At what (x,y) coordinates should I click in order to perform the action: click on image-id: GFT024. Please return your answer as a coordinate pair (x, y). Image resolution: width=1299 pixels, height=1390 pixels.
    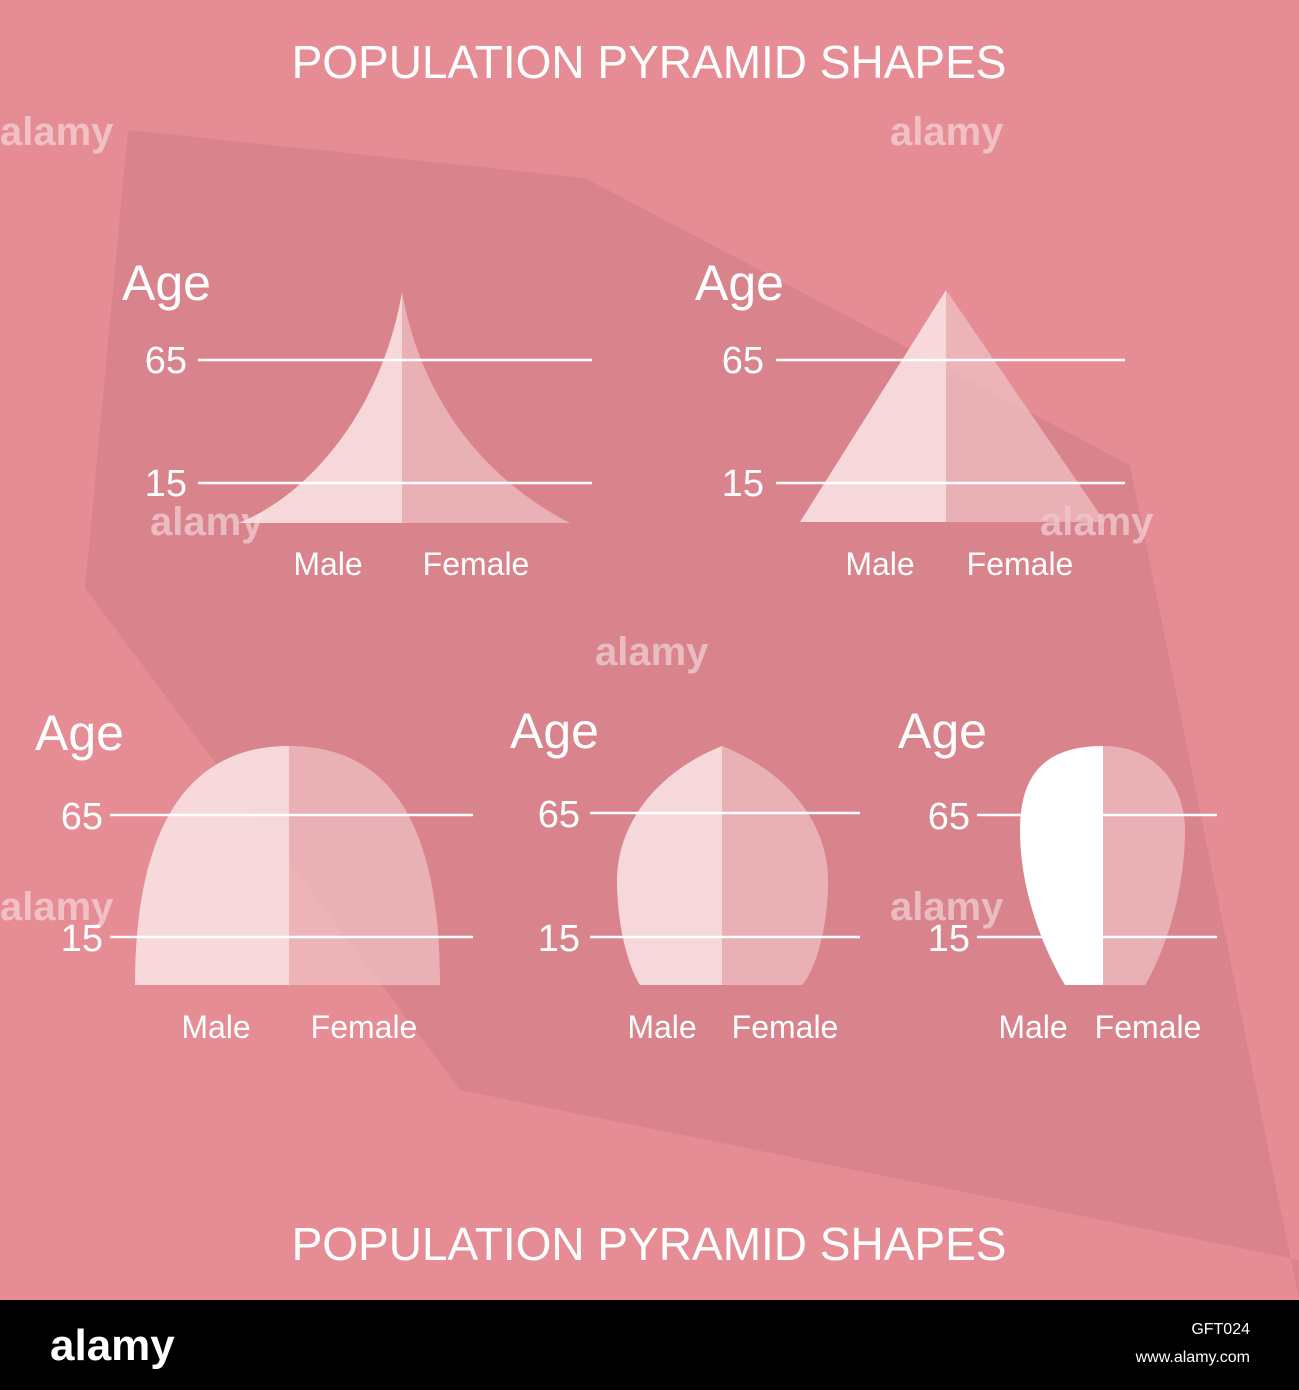
    Looking at the image, I should click on (1220, 1329).